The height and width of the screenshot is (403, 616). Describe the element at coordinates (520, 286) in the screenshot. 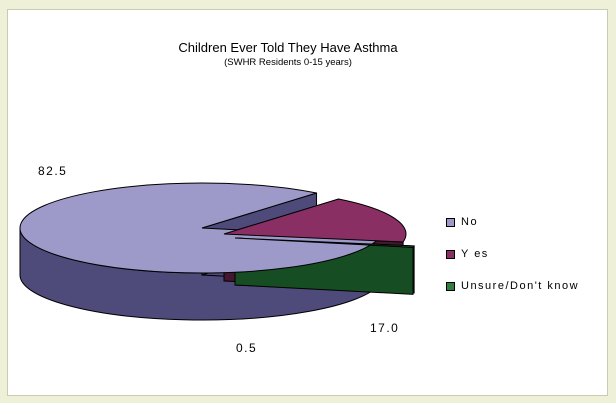

I see `legend-label-unsure: Unsure/Don't know` at that location.